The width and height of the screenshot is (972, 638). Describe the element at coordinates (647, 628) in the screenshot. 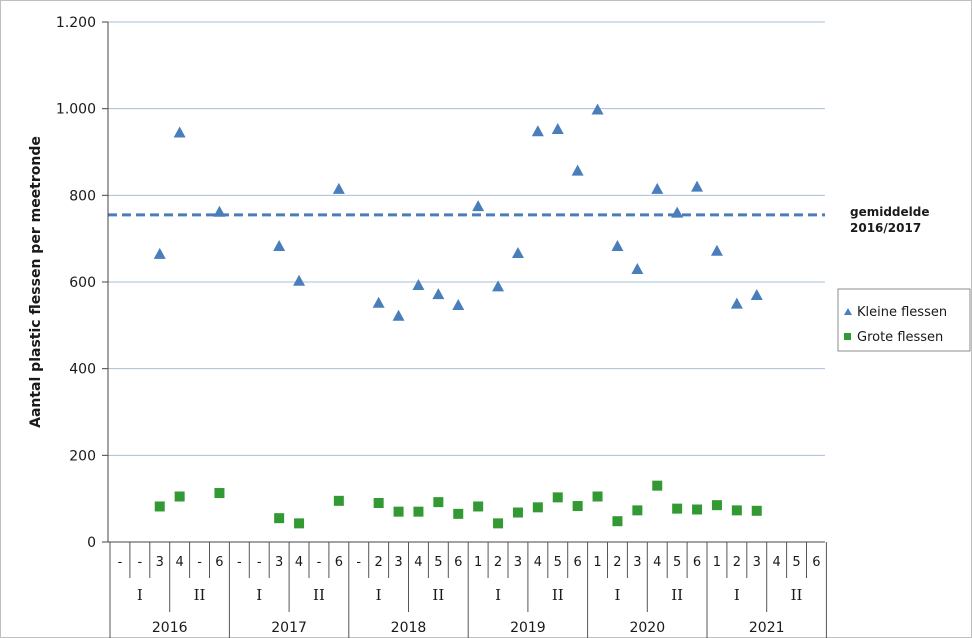

I see `x-year-label: 2020` at that location.